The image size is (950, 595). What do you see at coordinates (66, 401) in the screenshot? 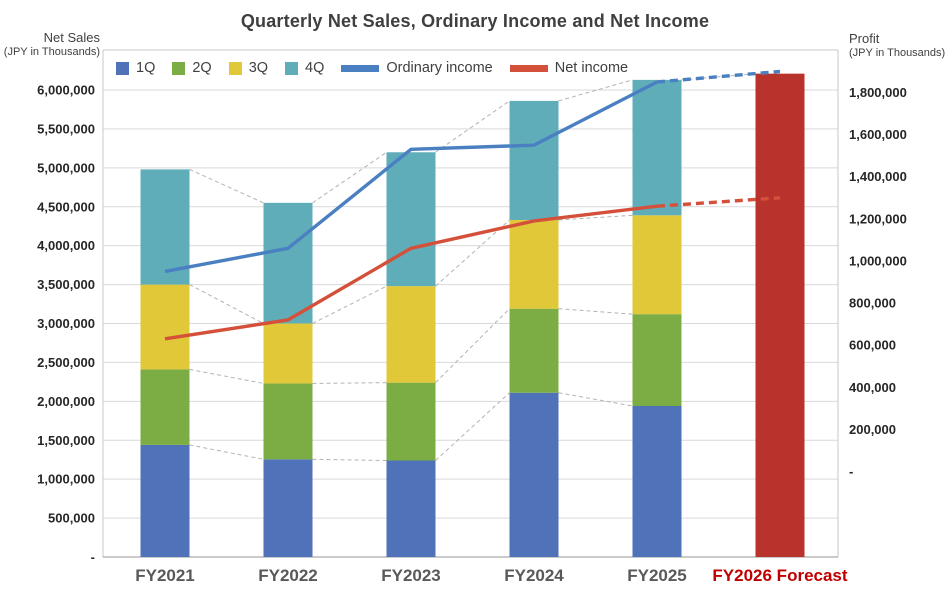
I see `left-tick-2000000: 2,000,000` at bounding box center [66, 401].